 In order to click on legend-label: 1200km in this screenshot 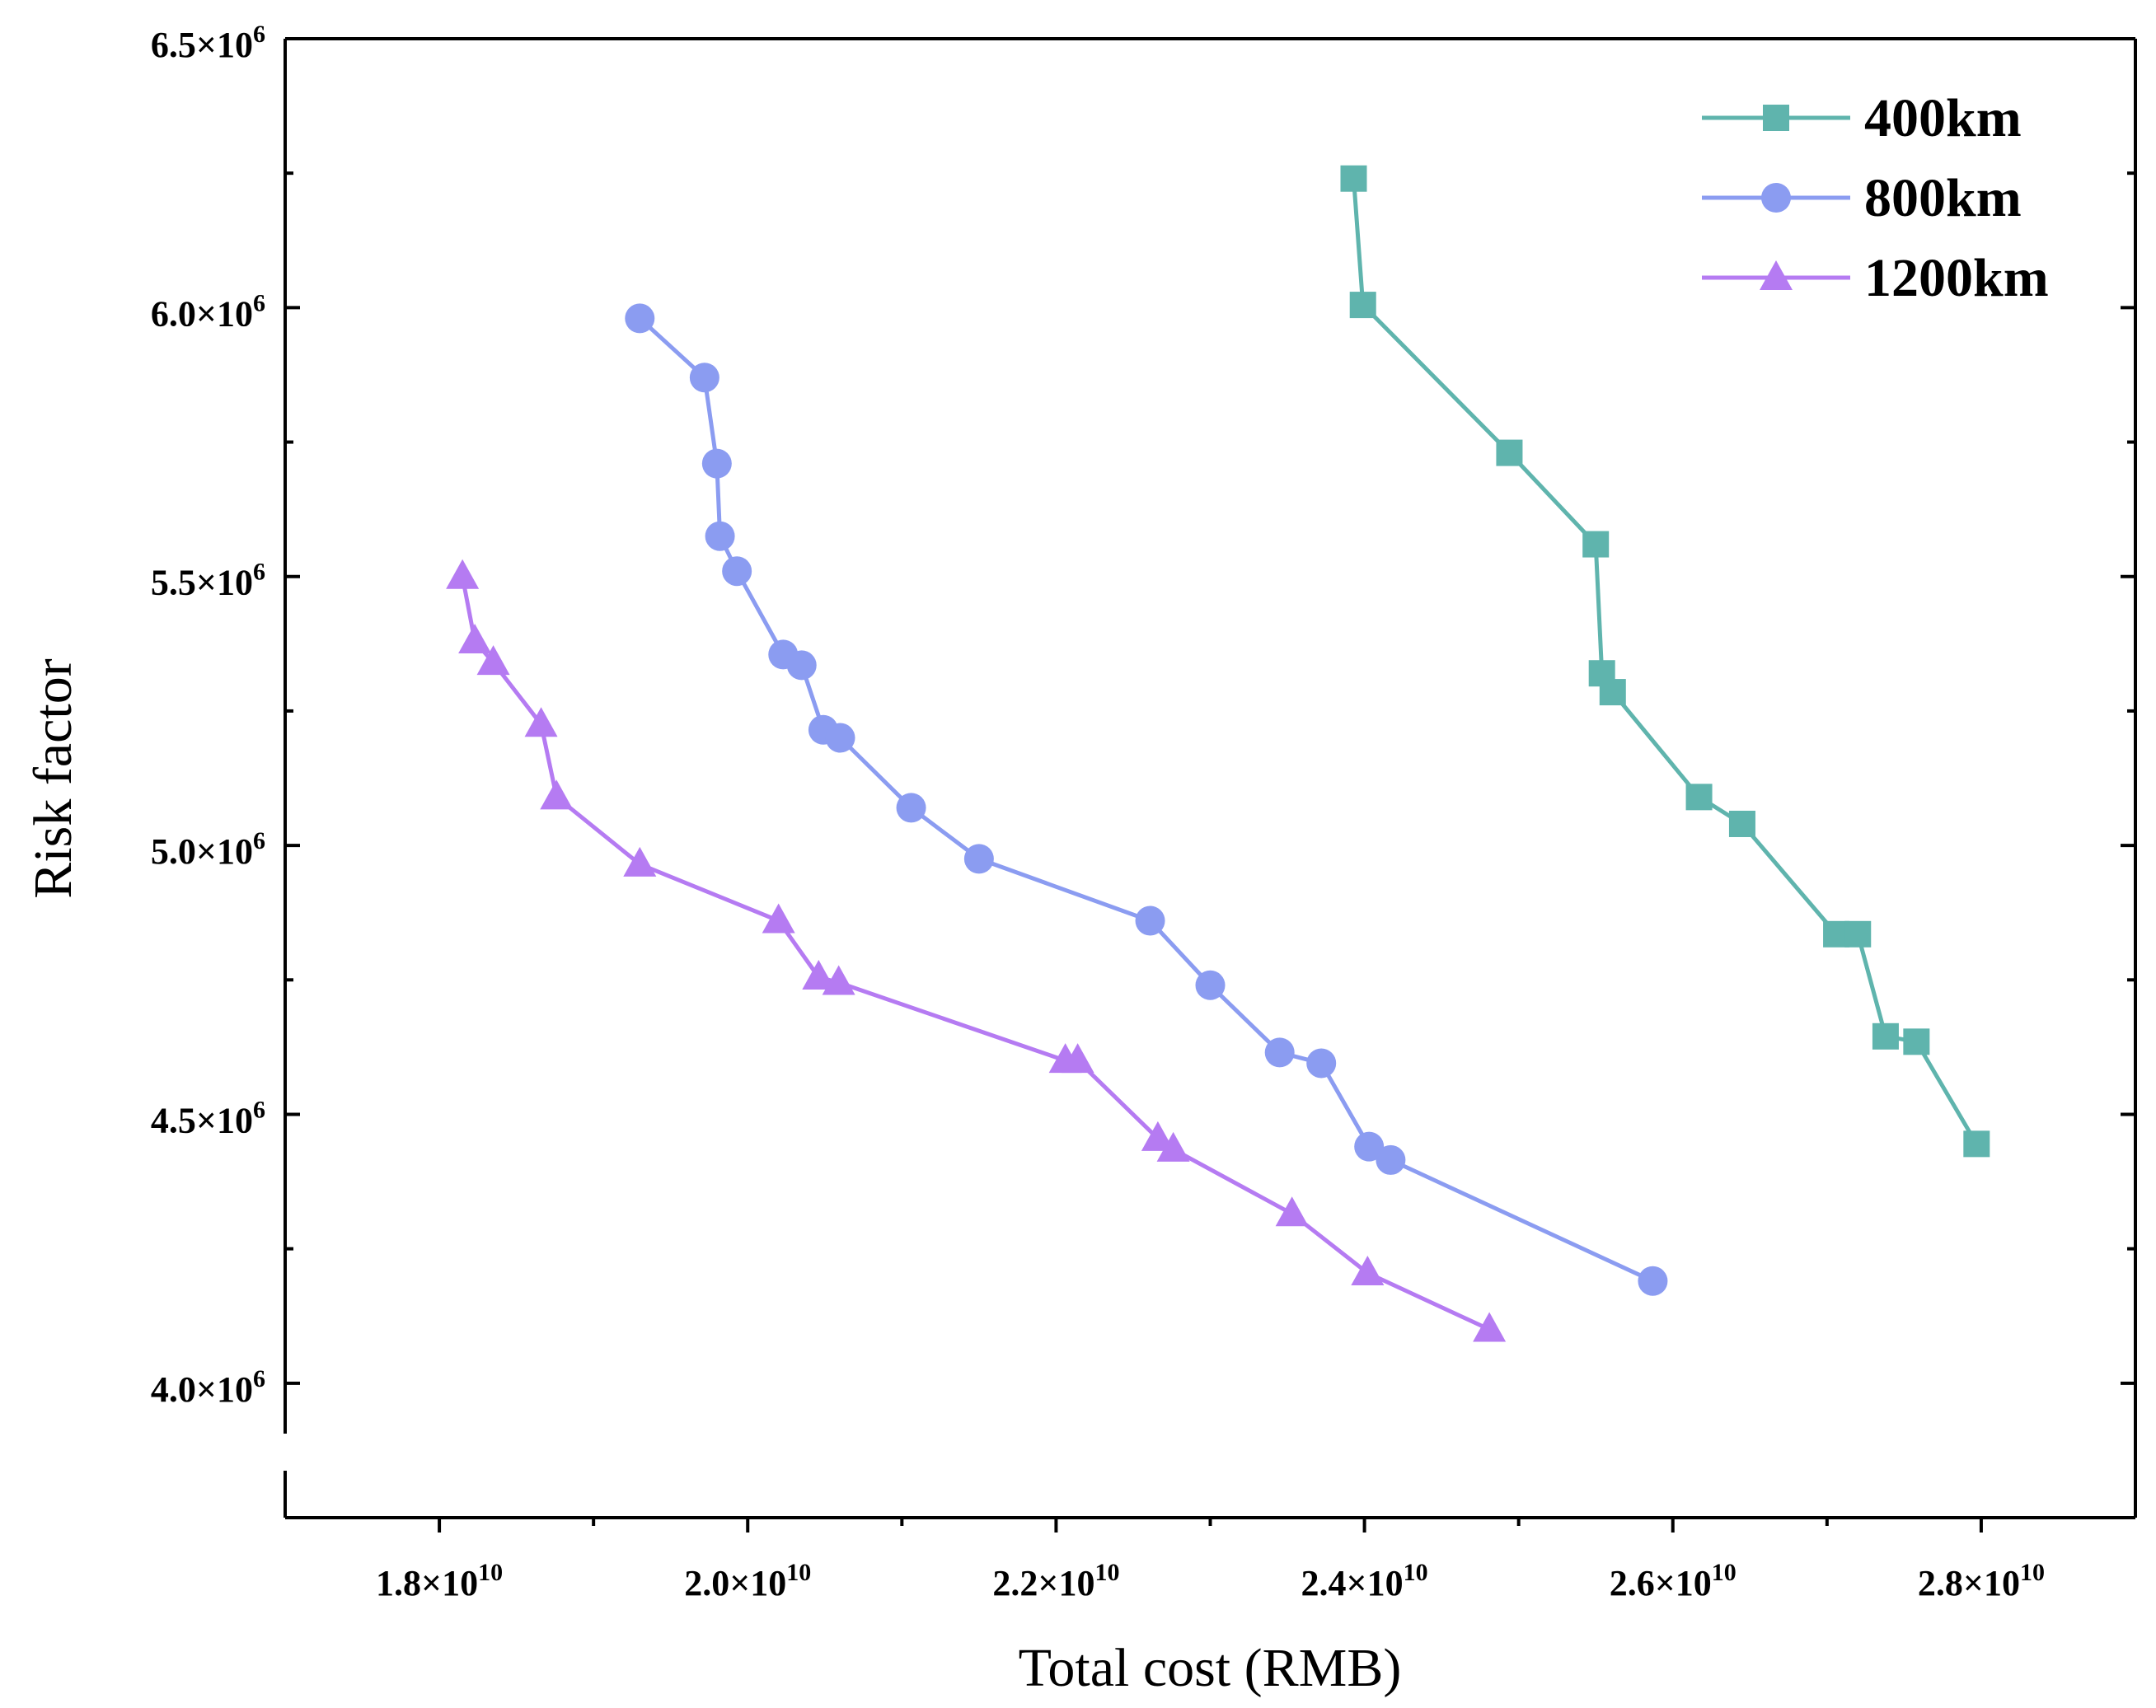, I will do `click(1956, 278)`.